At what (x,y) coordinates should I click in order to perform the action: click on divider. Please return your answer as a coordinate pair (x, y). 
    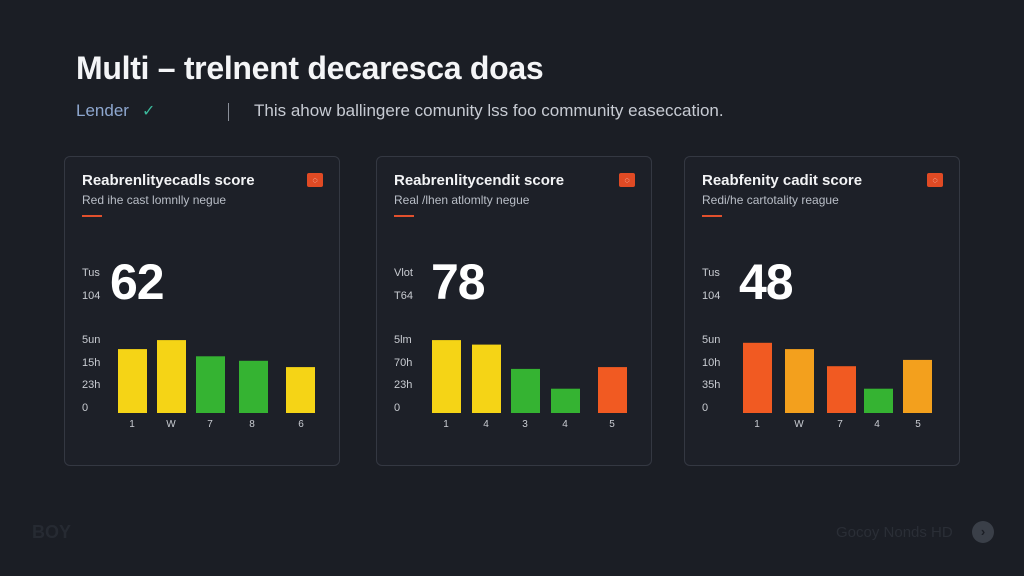
    Looking at the image, I should click on (228, 112).